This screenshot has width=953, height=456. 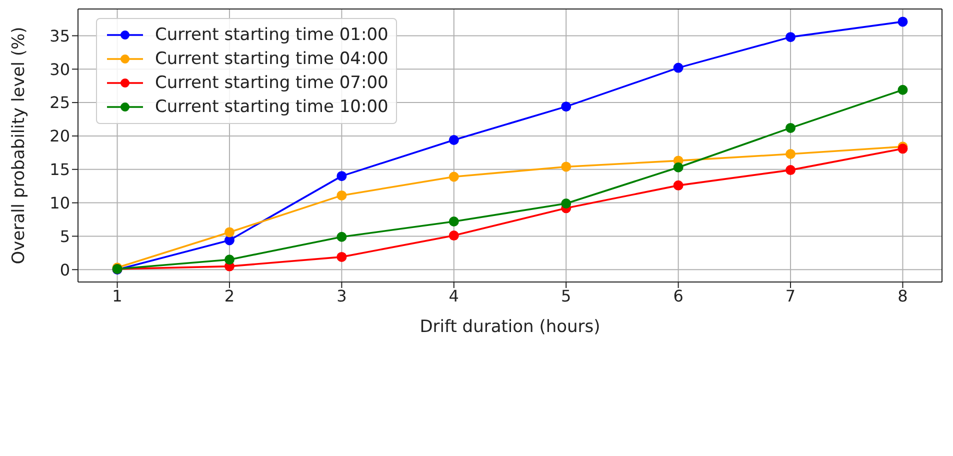 What do you see at coordinates (566, 296) in the screenshot?
I see `x-tick-label: 5` at bounding box center [566, 296].